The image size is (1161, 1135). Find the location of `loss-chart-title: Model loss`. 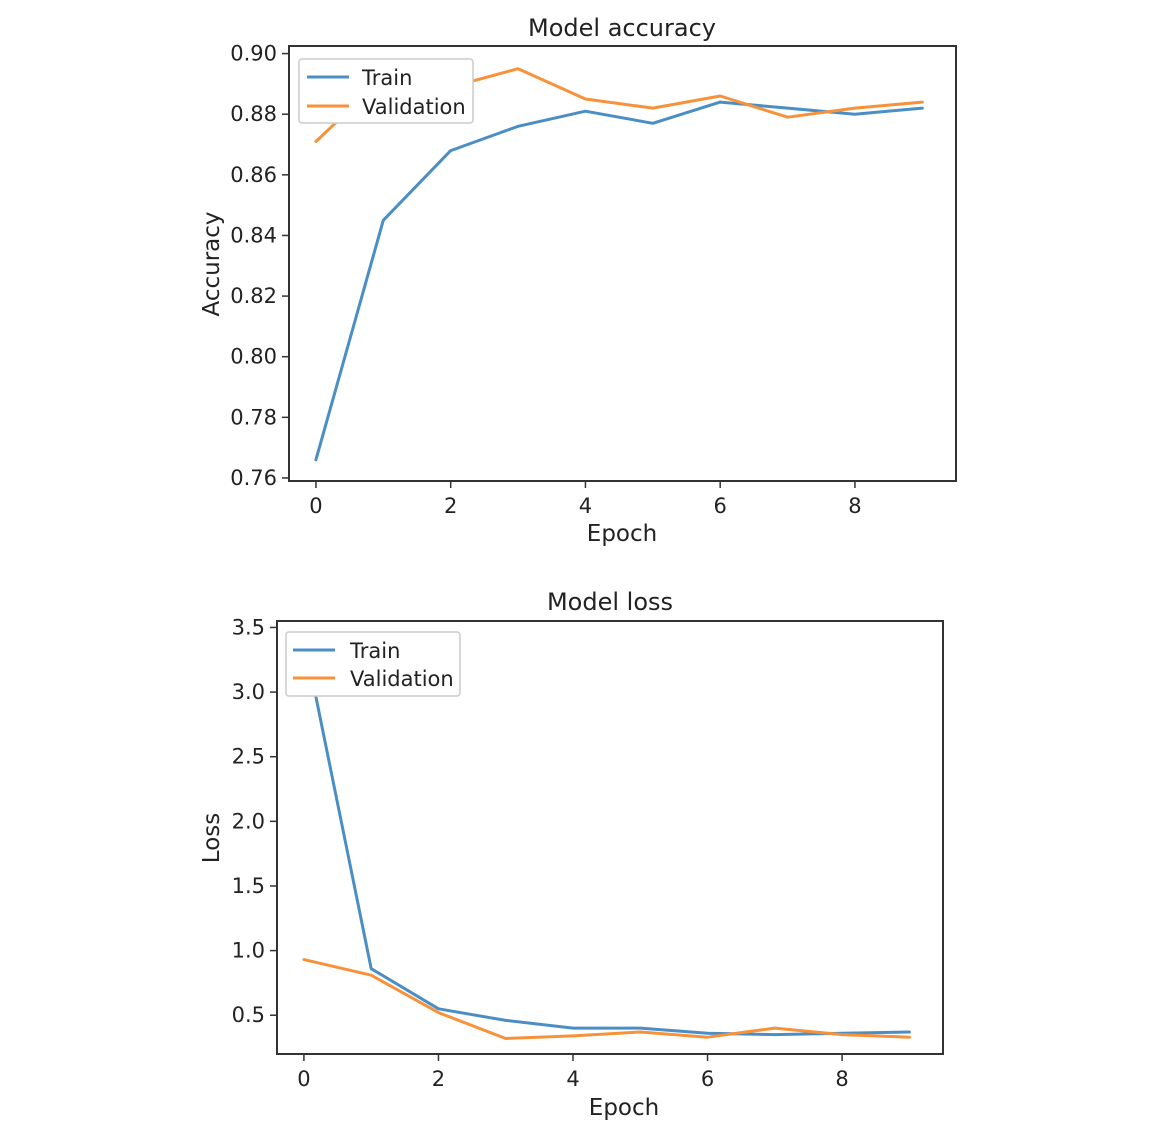

loss-chart-title: Model loss is located at coordinates (610, 602).